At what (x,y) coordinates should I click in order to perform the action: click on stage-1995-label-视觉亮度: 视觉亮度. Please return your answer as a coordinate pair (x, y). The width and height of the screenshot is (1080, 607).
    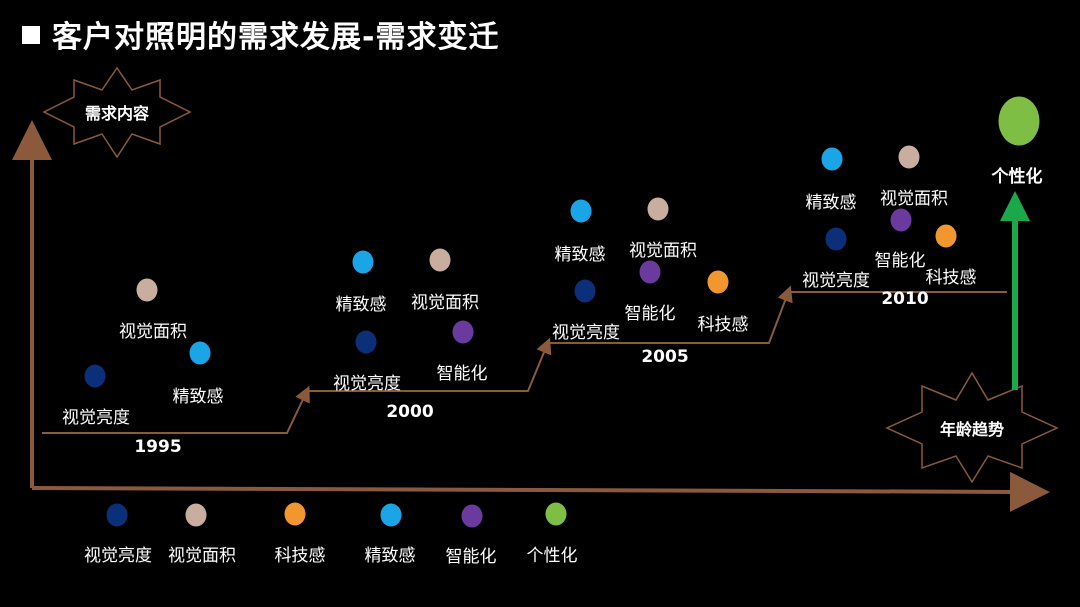
    Looking at the image, I should click on (96, 418).